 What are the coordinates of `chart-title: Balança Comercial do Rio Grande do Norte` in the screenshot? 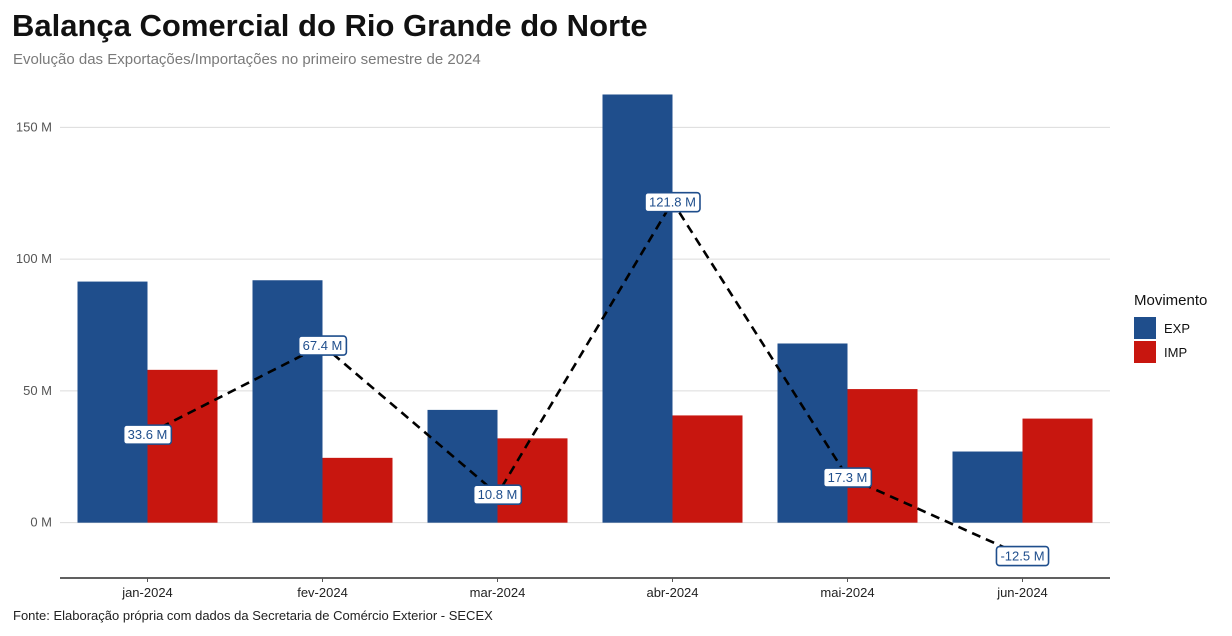 It's located at (330, 25).